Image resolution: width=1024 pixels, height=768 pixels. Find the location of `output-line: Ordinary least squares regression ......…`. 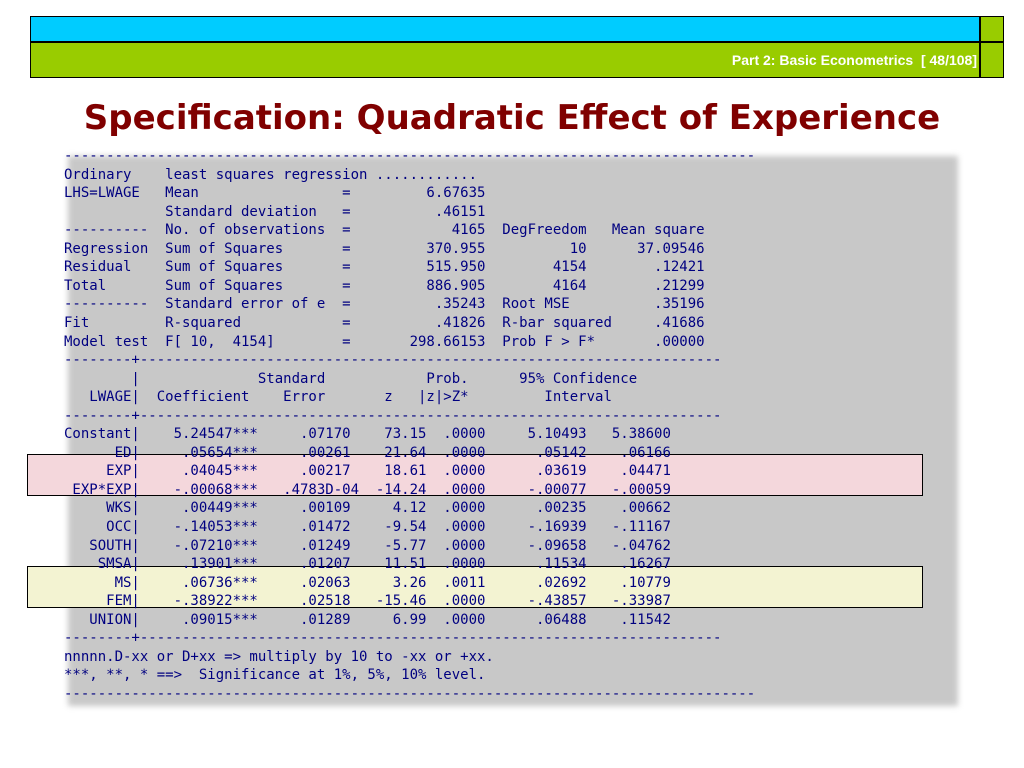

output-line: Ordinary least squares regression ......… is located at coordinates (271, 174).